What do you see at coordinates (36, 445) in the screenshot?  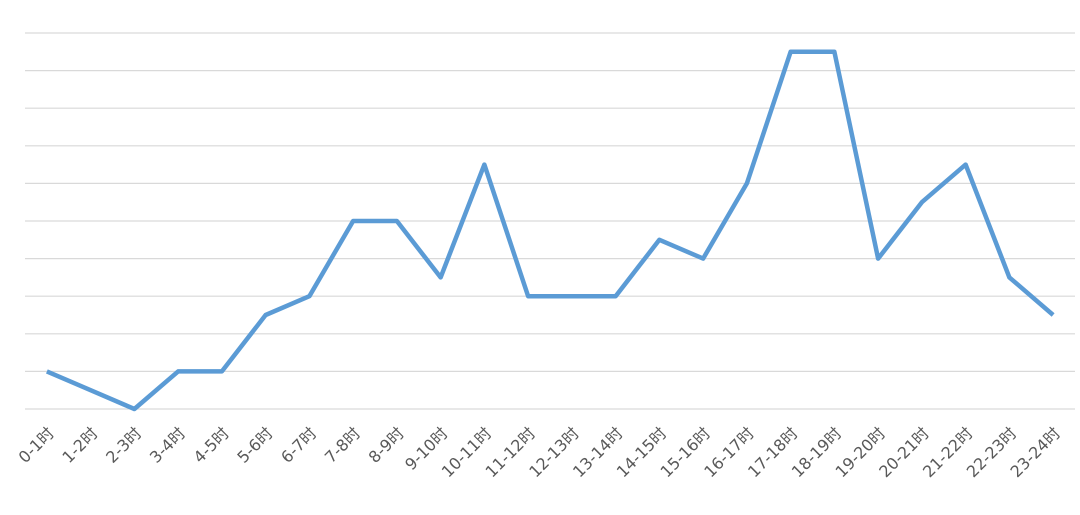 I see `x-tick-label: 0-1时` at bounding box center [36, 445].